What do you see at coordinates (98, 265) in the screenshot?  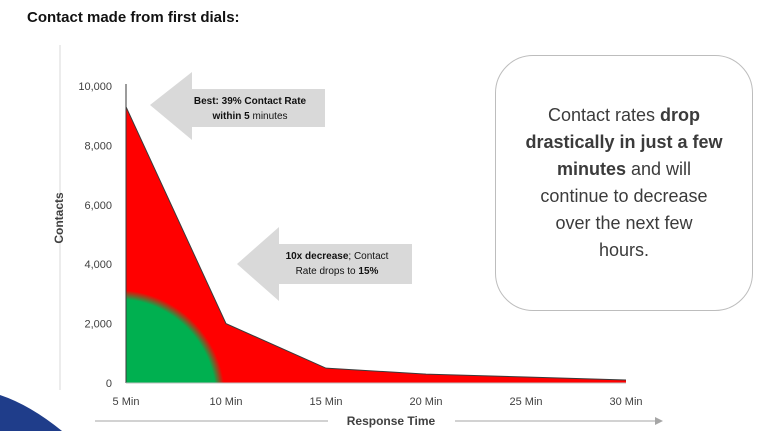 I see `y-tick-label: 4,000` at bounding box center [98, 265].